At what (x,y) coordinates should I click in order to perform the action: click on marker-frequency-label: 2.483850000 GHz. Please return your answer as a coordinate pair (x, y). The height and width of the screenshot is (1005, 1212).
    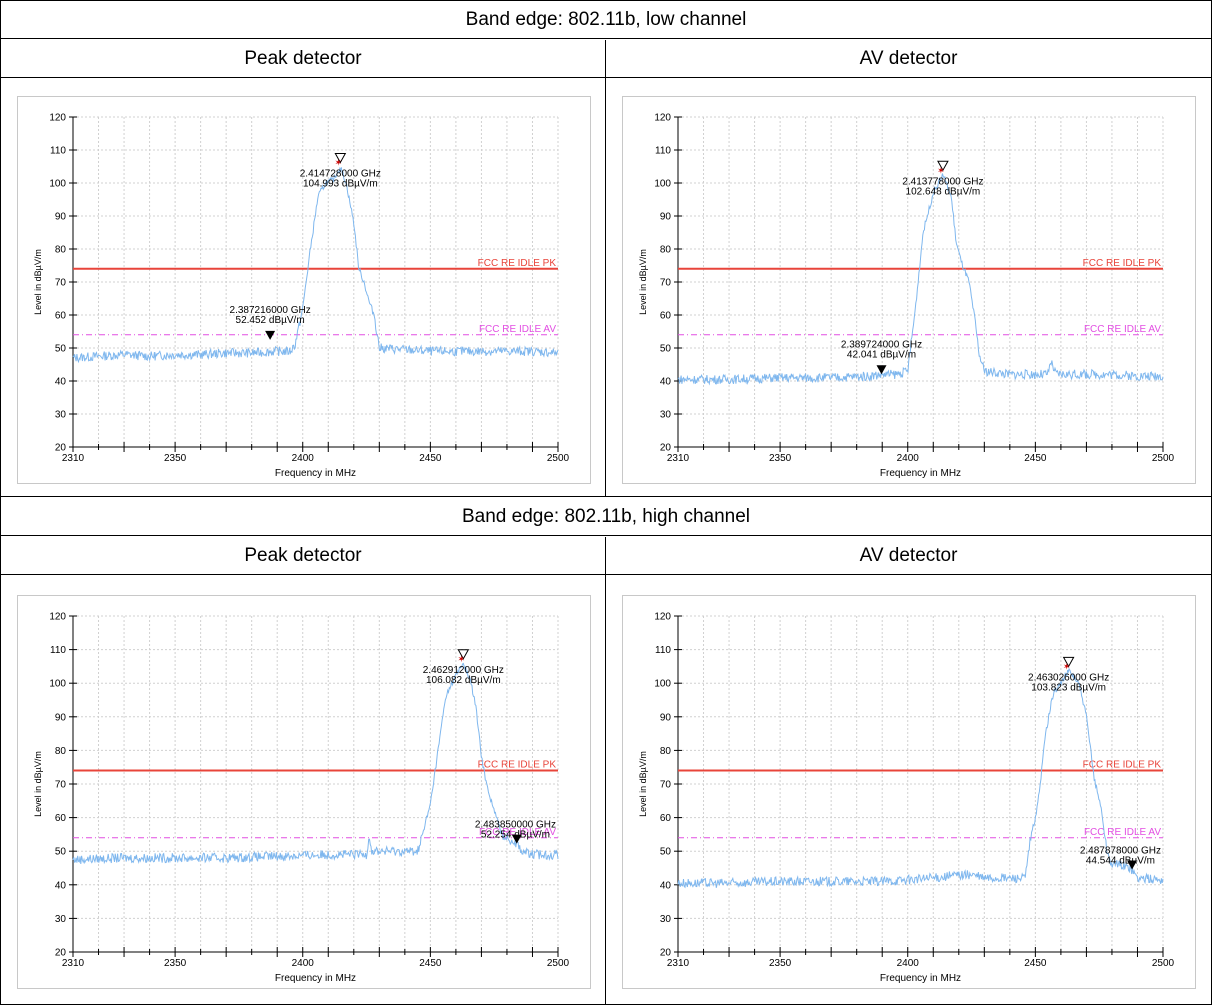
    Looking at the image, I should click on (515, 825).